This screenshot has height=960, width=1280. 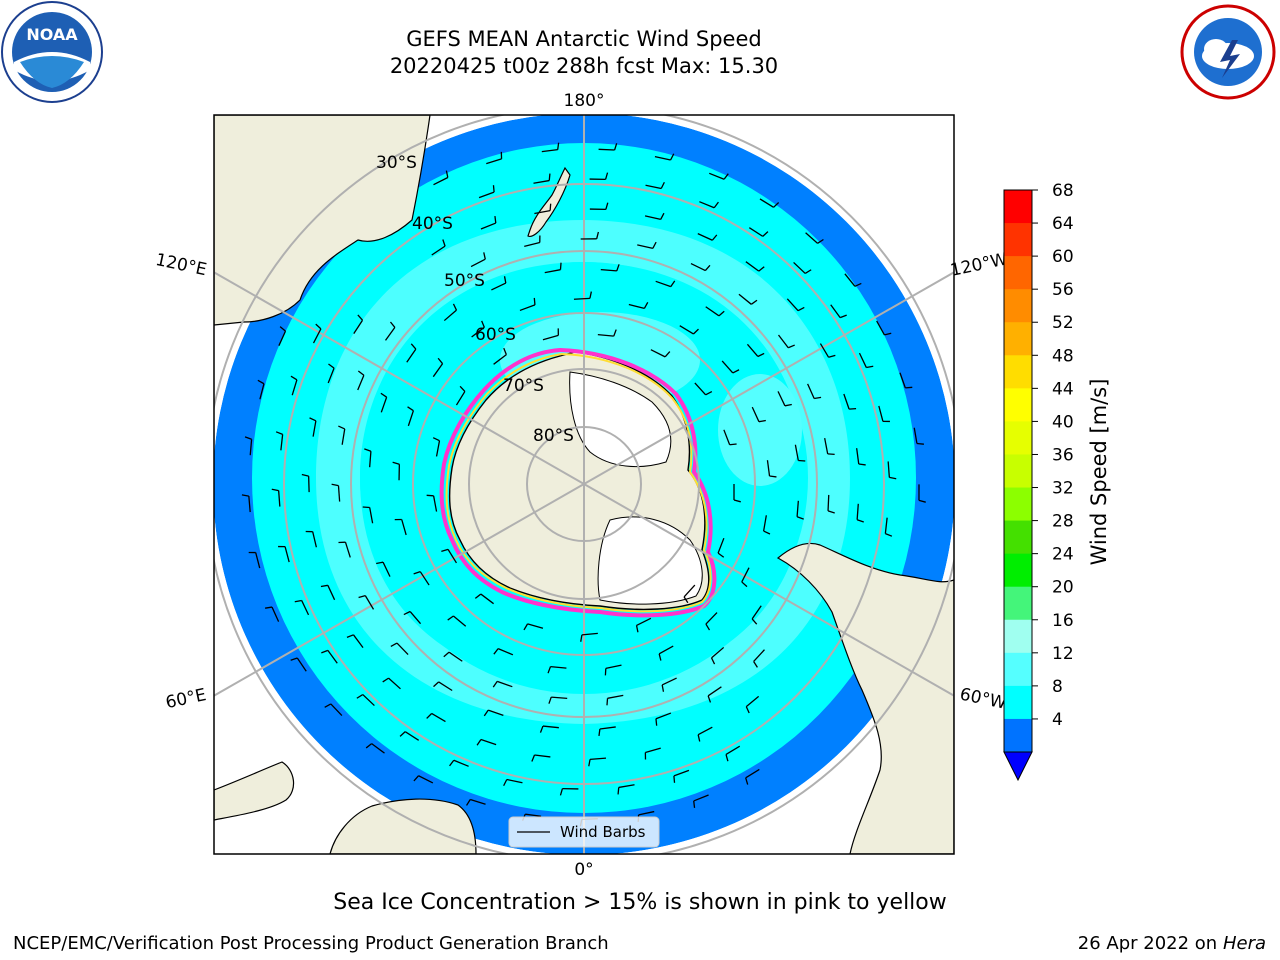 What do you see at coordinates (1063, 323) in the screenshot?
I see `colorbar-tick-label: 52` at bounding box center [1063, 323].